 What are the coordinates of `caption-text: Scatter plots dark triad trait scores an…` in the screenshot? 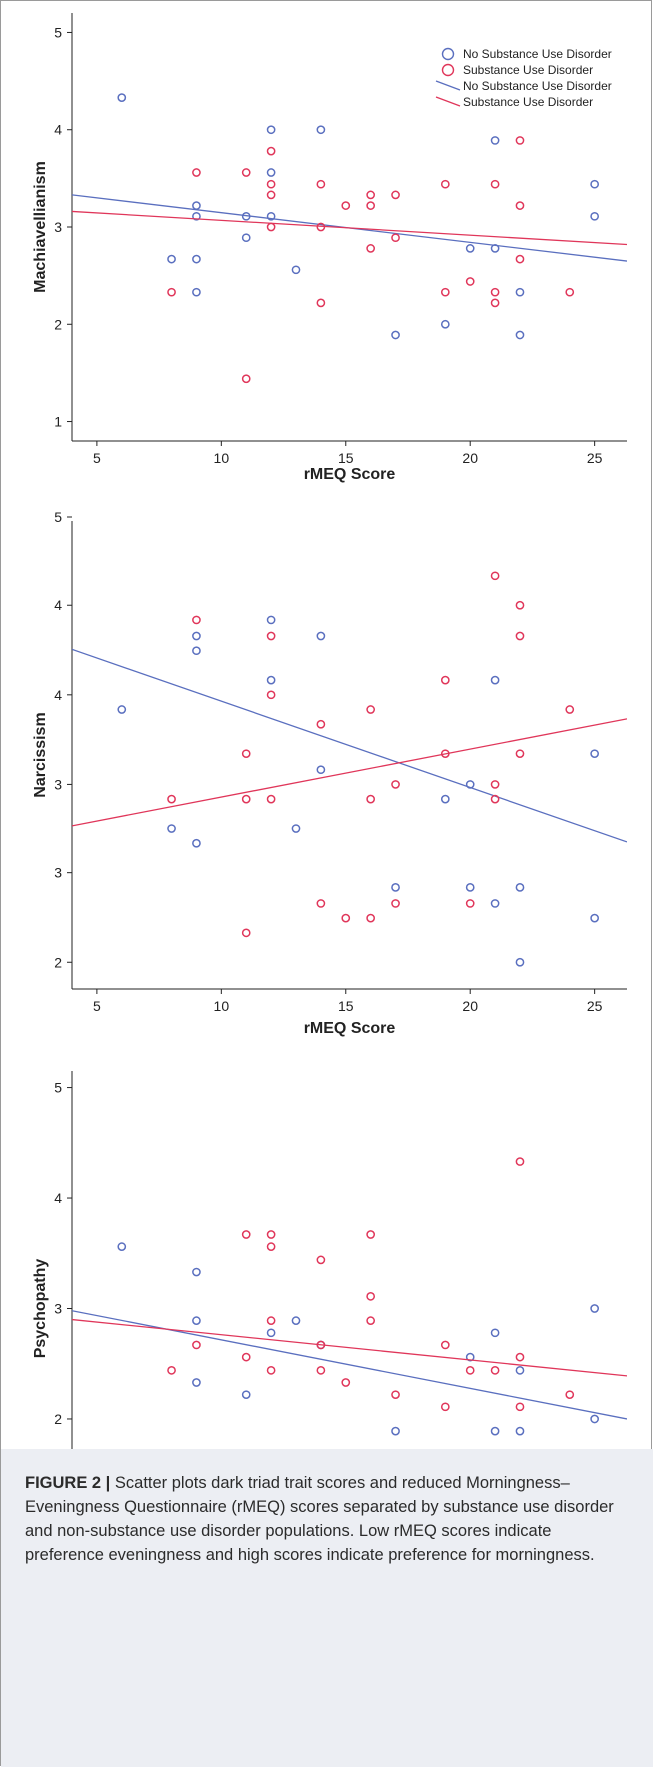 It's located at (319, 1519).